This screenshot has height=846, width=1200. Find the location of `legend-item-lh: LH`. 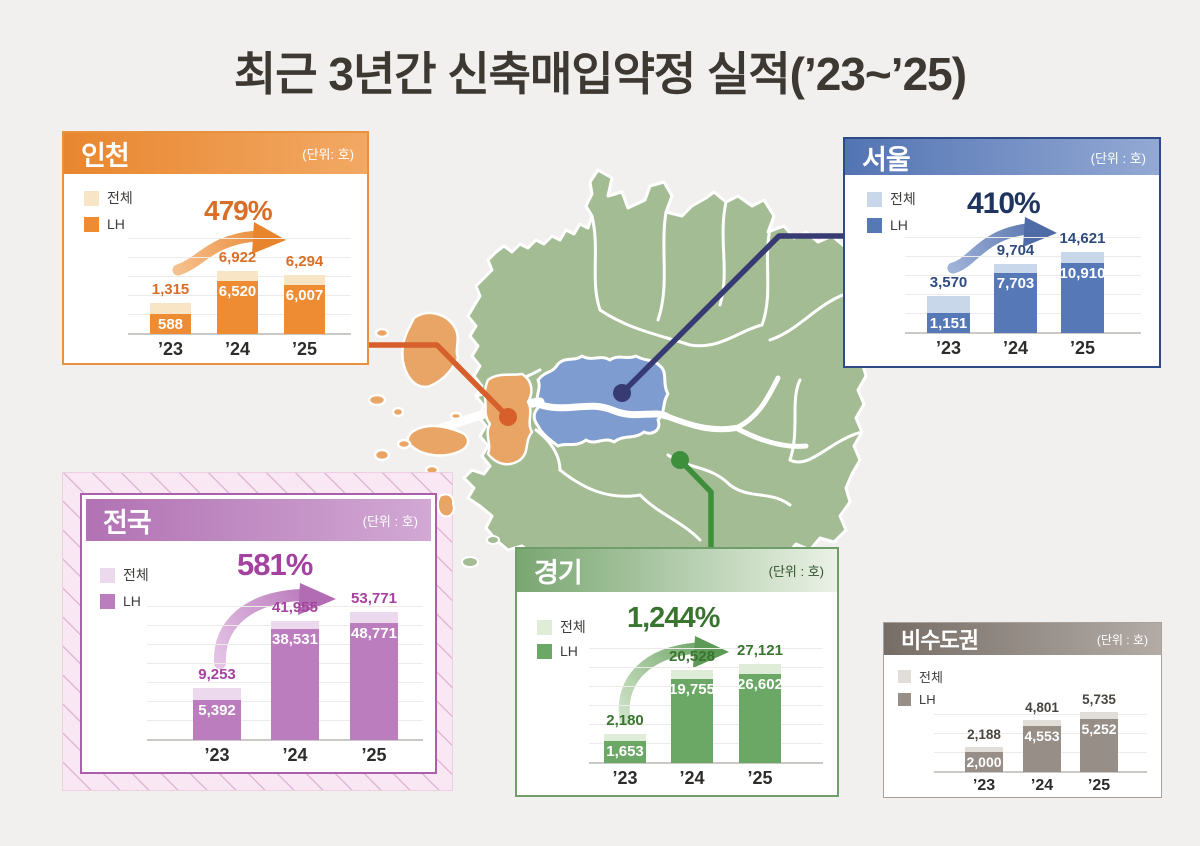

legend-item-lh: LH is located at coordinates (561, 651).